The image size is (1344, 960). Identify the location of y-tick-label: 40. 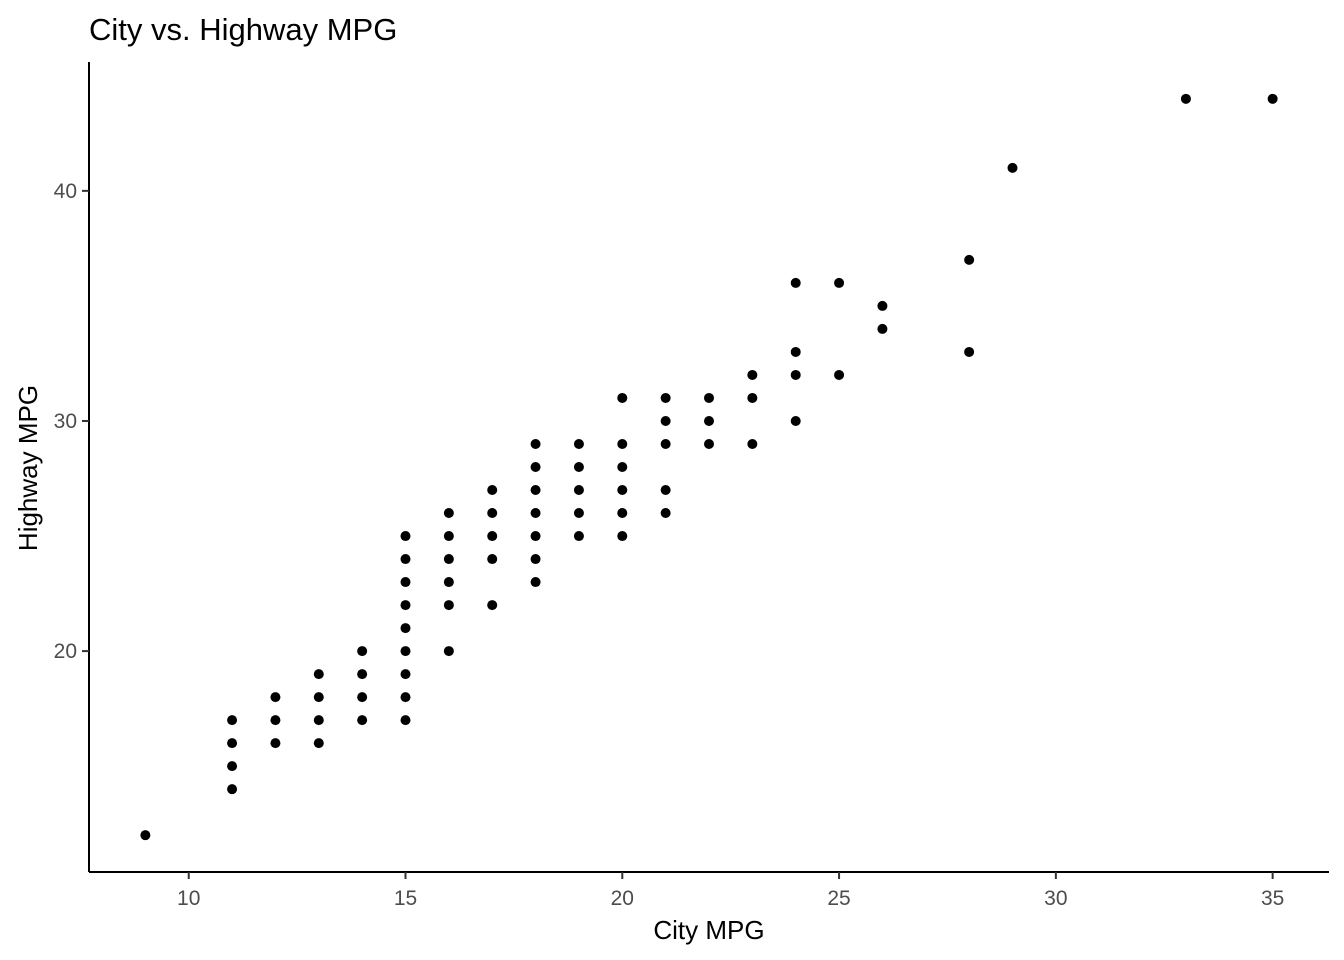
(65, 191).